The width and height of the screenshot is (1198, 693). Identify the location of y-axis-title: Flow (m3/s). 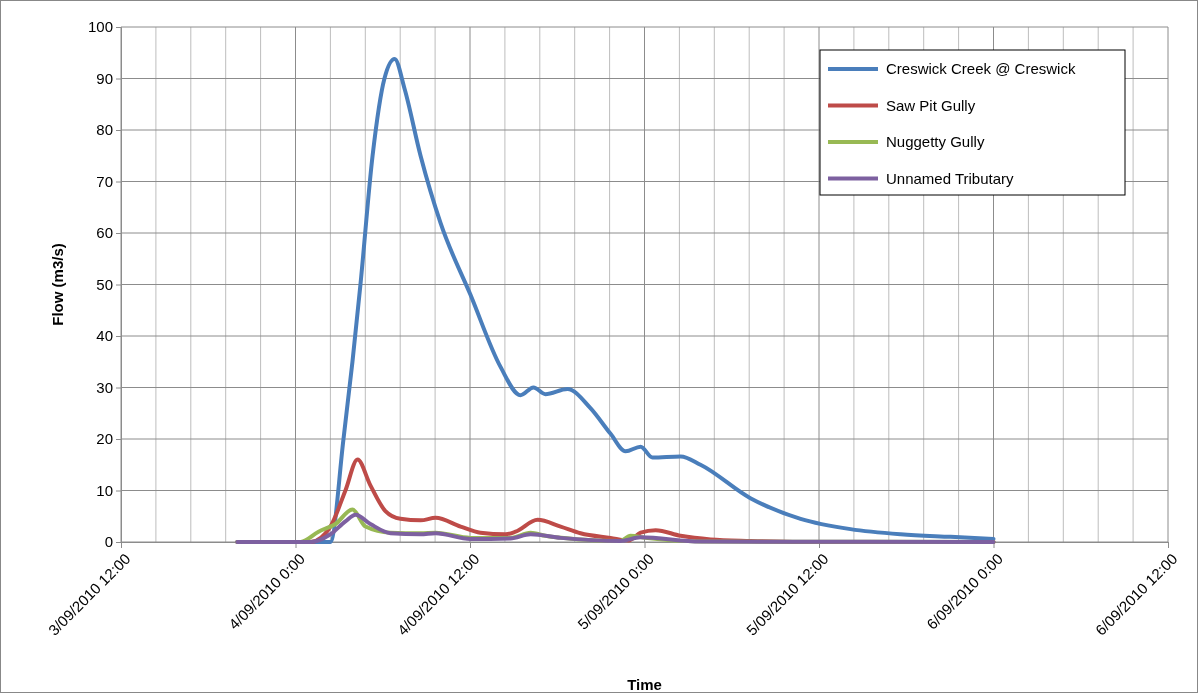
(57, 284).